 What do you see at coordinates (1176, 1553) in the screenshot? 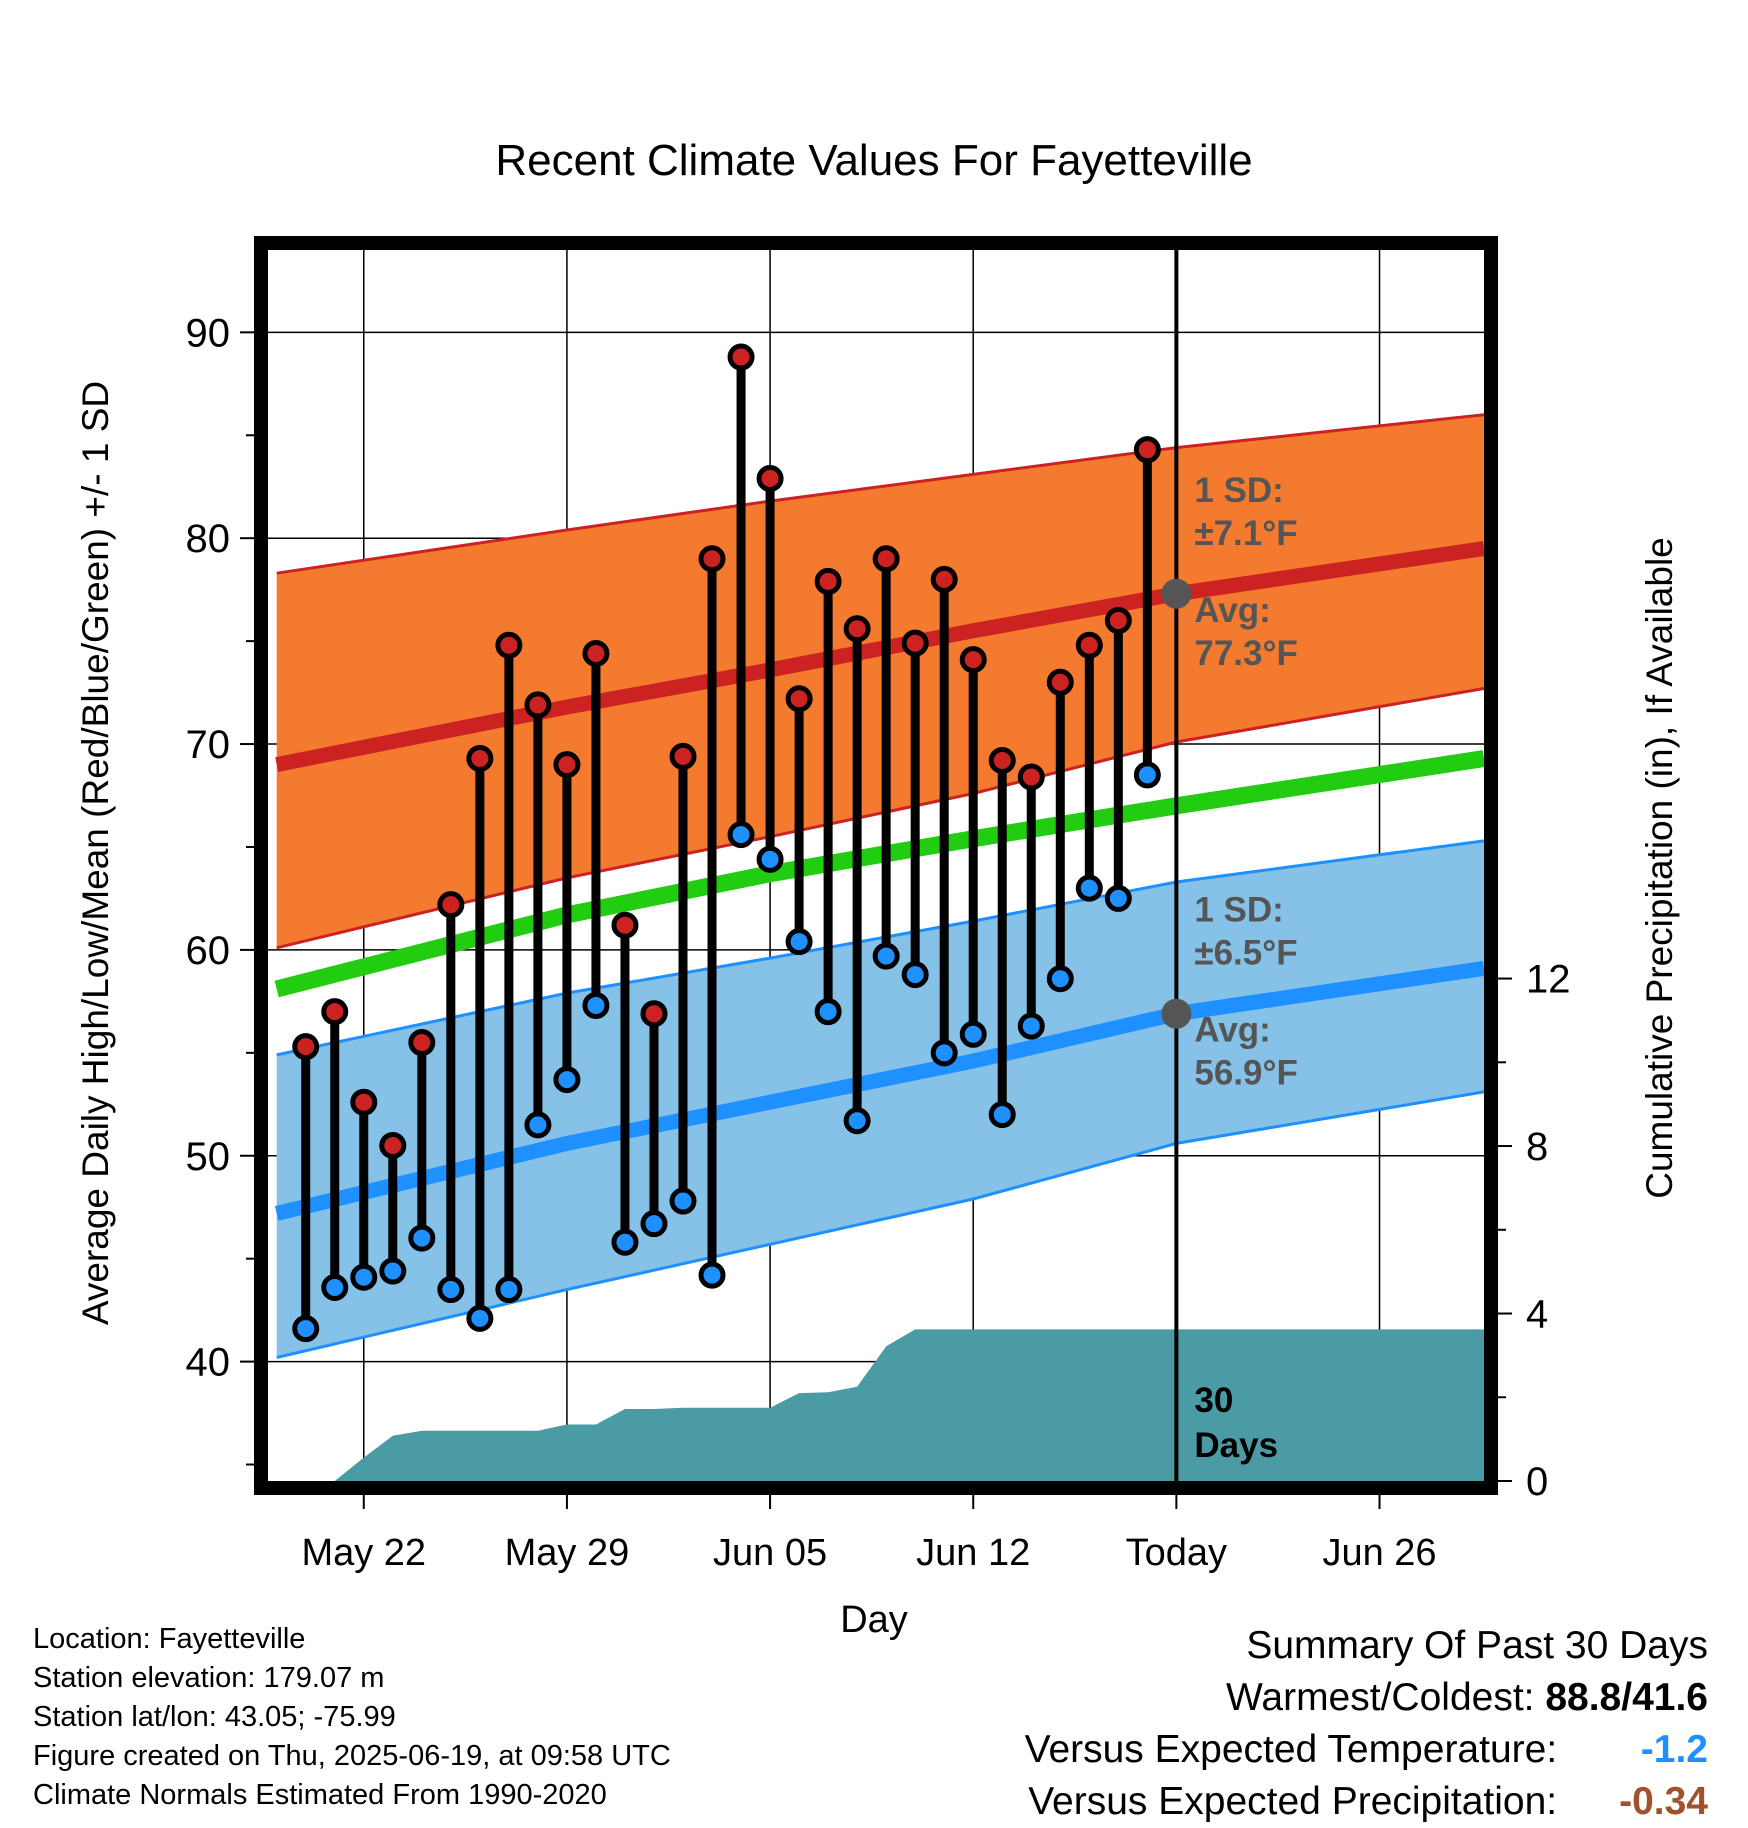
I see `x-tick-label: Today` at bounding box center [1176, 1553].